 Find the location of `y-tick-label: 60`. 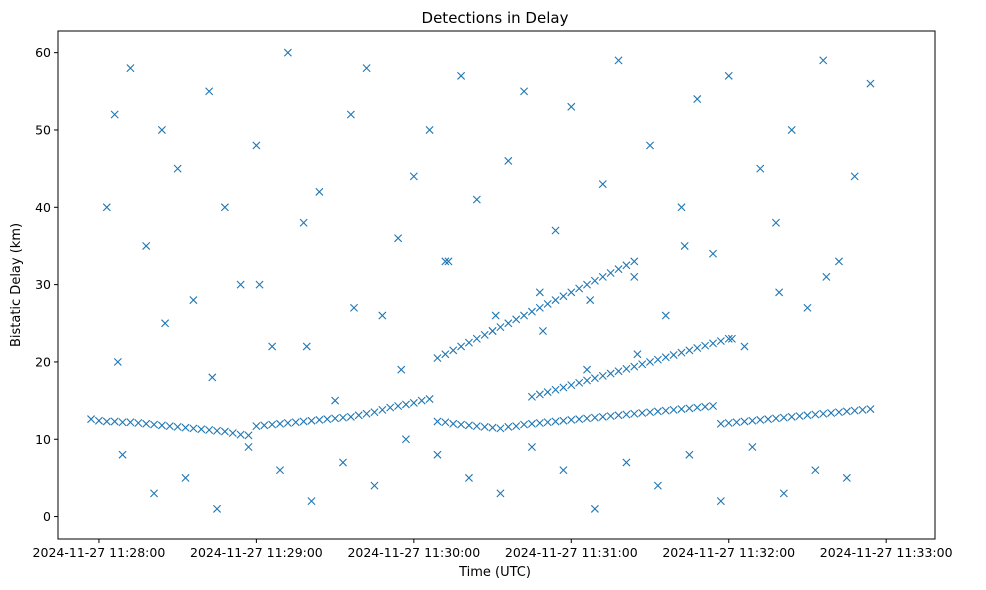

y-tick-label: 60 is located at coordinates (43, 52).